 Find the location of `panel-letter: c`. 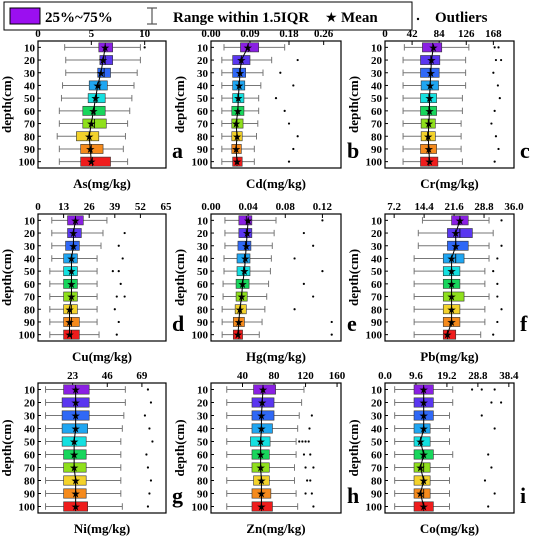

panel-letter: c is located at coordinates (525, 150).